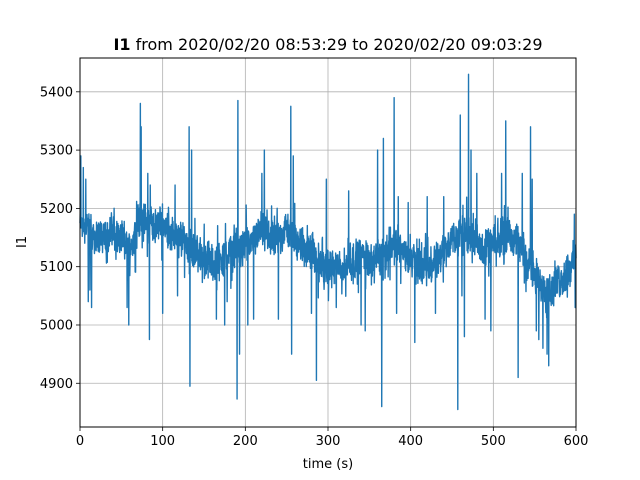 This screenshot has width=640, height=480. Describe the element at coordinates (56, 151) in the screenshot. I see `y-tick-label: 5300` at that location.